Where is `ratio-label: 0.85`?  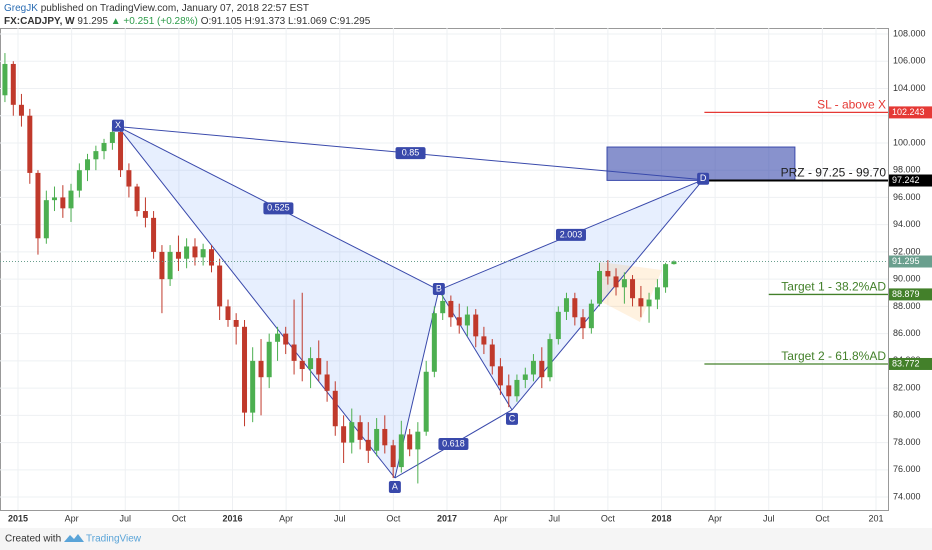
ratio-label: 0.85 is located at coordinates (411, 153).